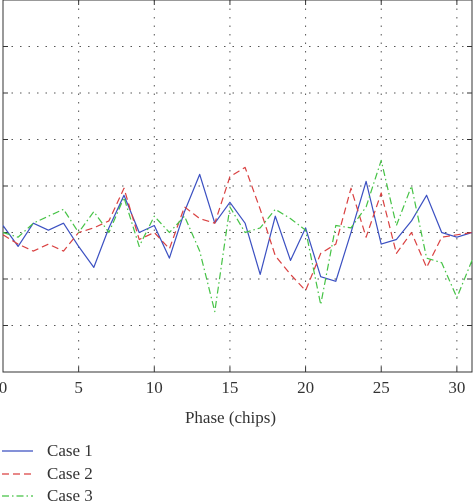 This screenshot has width=474, height=501. What do you see at coordinates (70, 493) in the screenshot?
I see `legend-label: Case 3` at bounding box center [70, 493].